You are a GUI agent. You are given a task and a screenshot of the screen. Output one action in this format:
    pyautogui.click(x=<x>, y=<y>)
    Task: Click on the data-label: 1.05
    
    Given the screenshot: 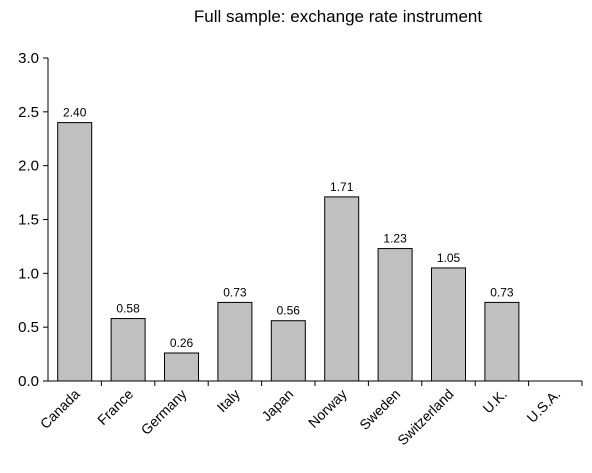 What is the action you would take?
    pyautogui.click(x=449, y=258)
    